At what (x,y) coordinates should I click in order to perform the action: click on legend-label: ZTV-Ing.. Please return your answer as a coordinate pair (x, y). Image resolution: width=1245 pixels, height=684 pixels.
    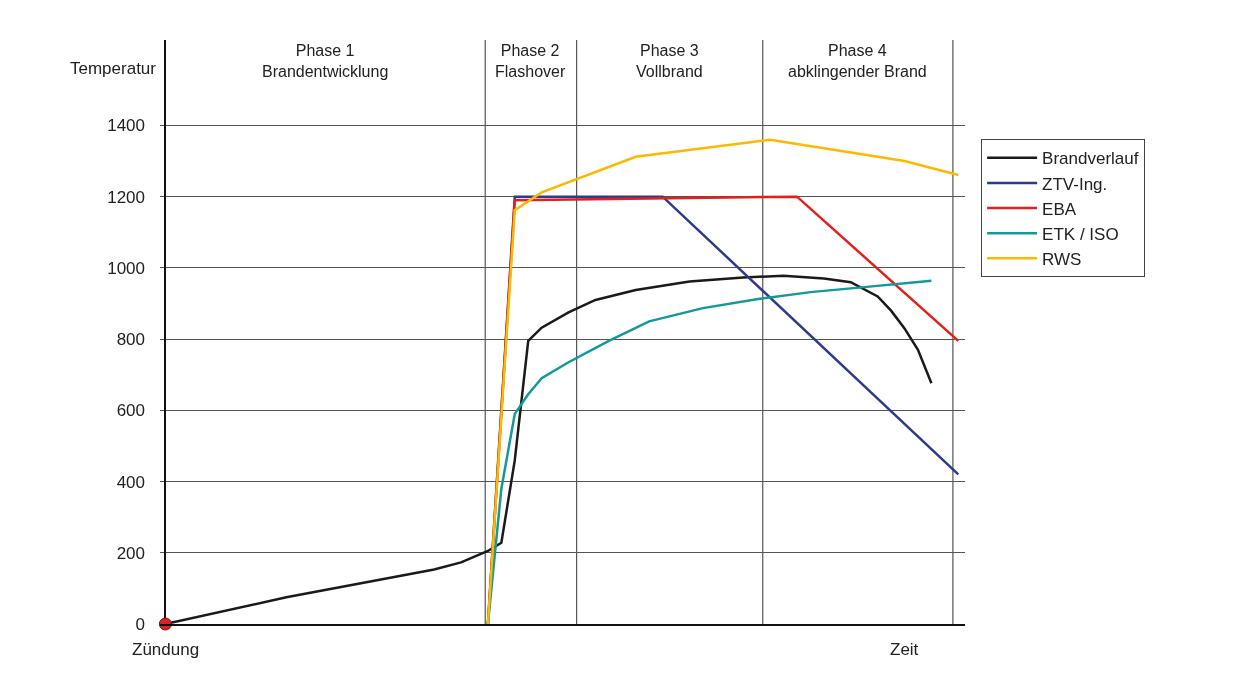
    Looking at the image, I should click on (1075, 184).